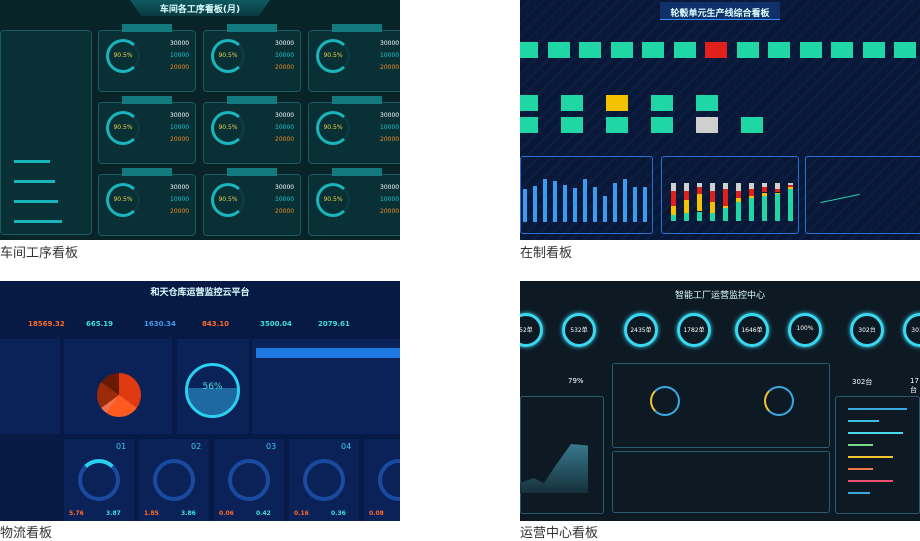 Image resolution: width=920 pixels, height=541 pixels. Describe the element at coordinates (38, 221) in the screenshot. I see `progress-bar` at that location.